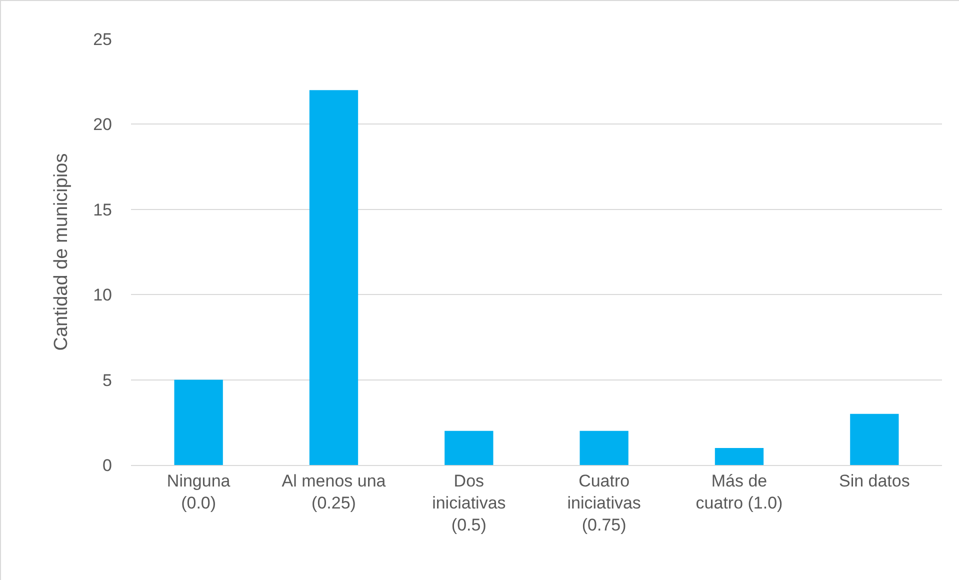  Describe the element at coordinates (874, 480) in the screenshot. I see `x-tick-label: Sin datos` at that location.